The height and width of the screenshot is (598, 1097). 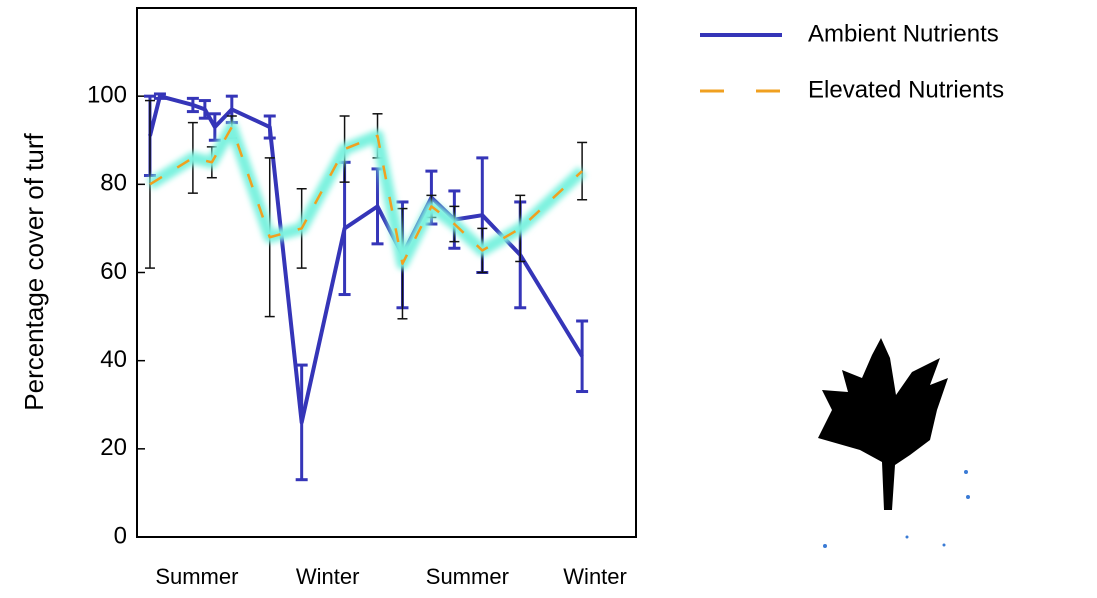 What do you see at coordinates (894, 443) in the screenshot?
I see `tree-icon` at bounding box center [894, 443].